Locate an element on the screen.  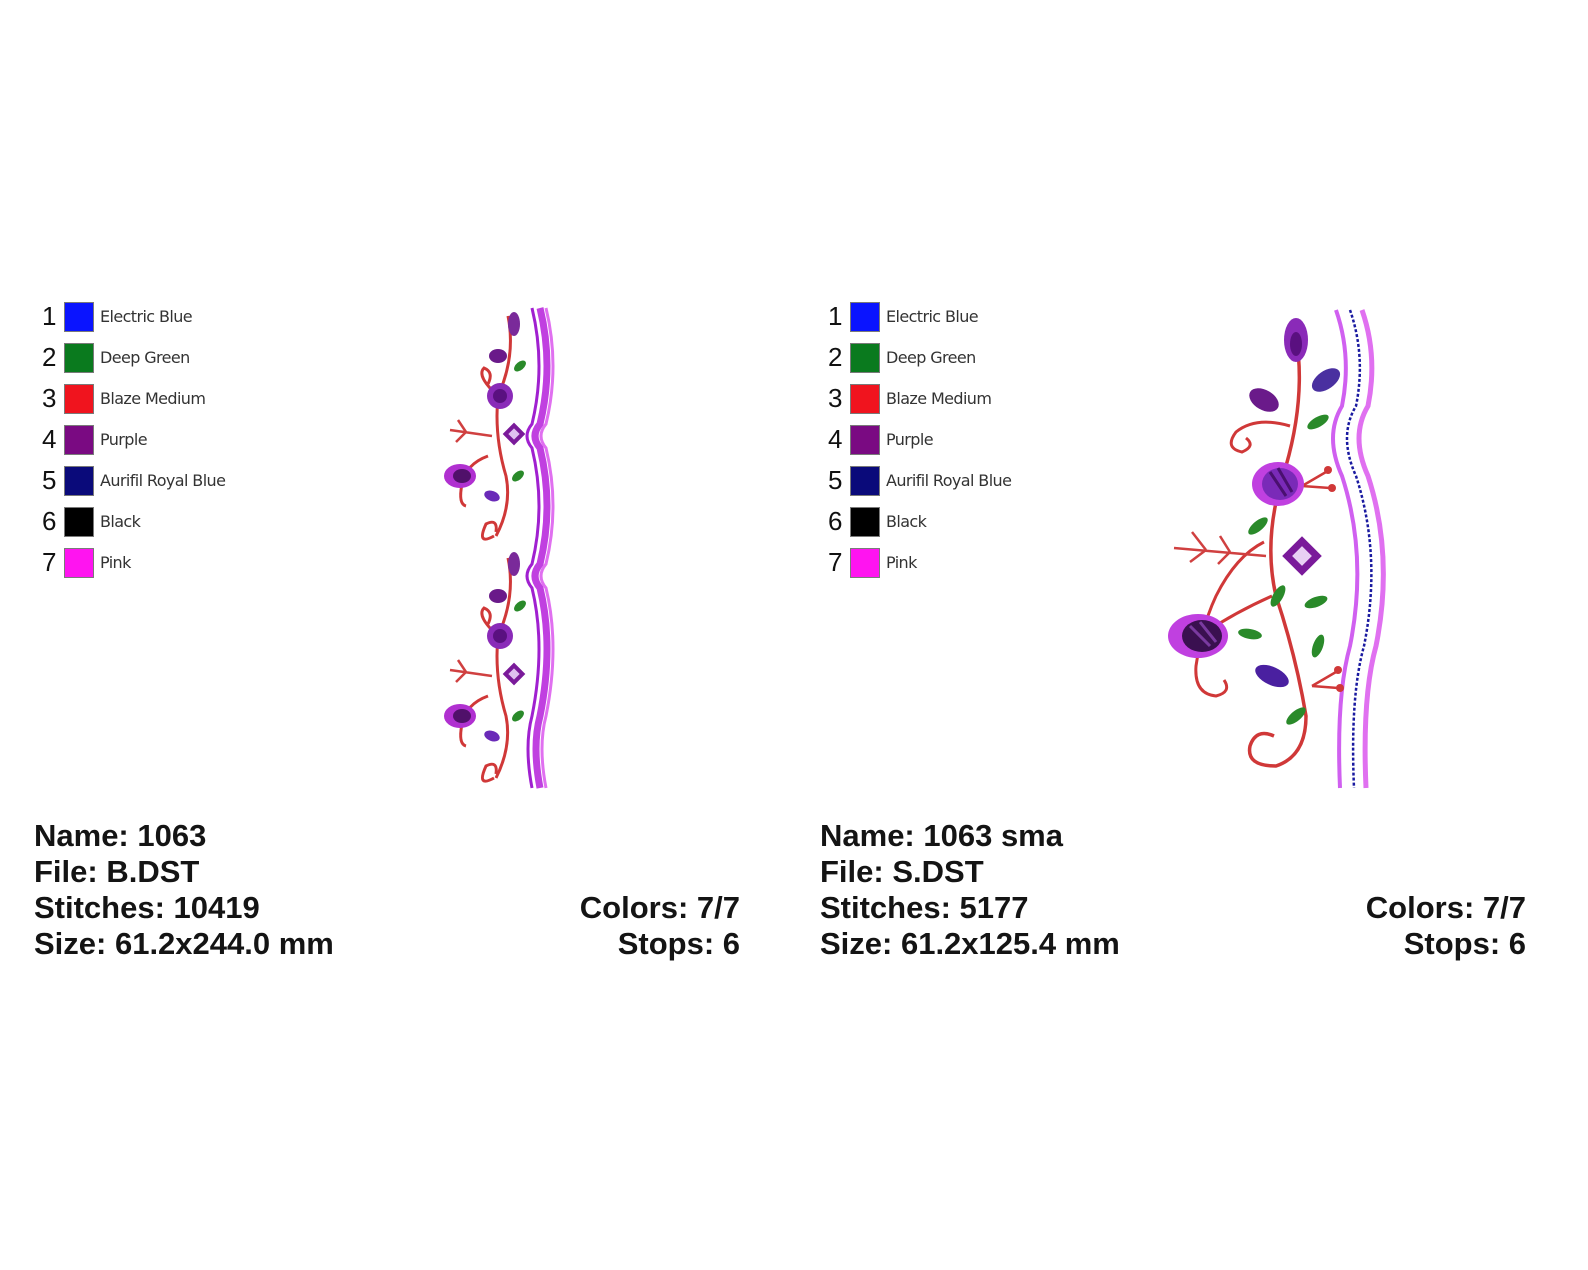
design-stitches: Stitches: 5177 is located at coordinates (924, 907).